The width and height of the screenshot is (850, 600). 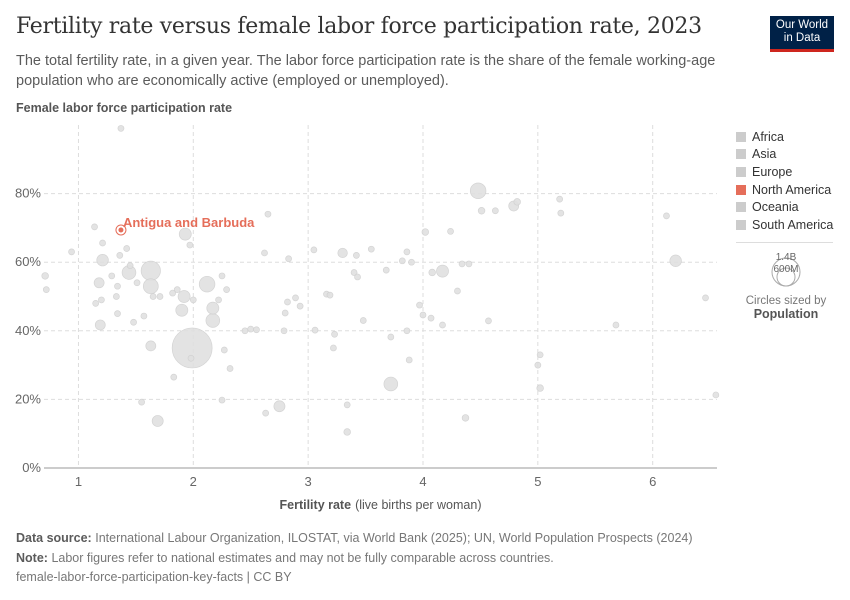 I want to click on legend-item-europe: Europe, so click(x=784, y=172).